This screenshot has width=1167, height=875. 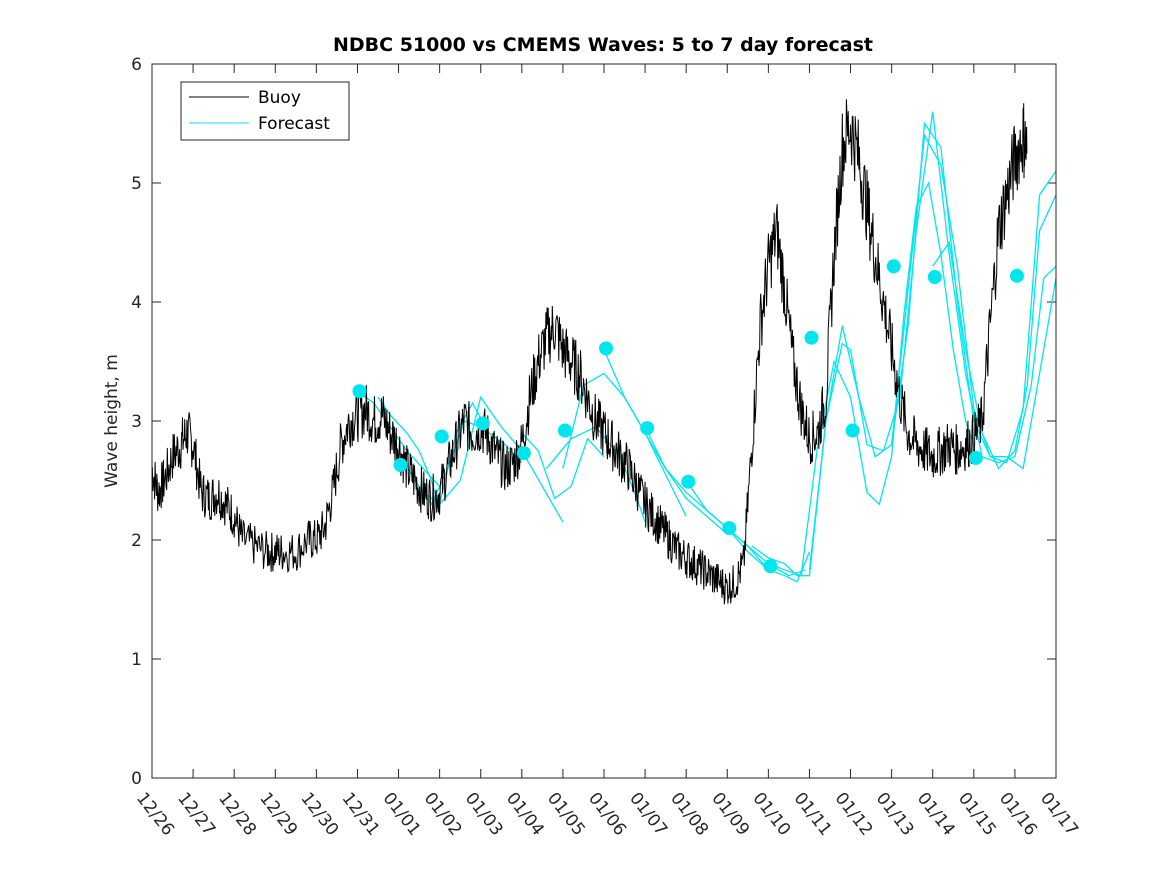 What do you see at coordinates (136, 541) in the screenshot?
I see `y-tick-label: 2` at bounding box center [136, 541].